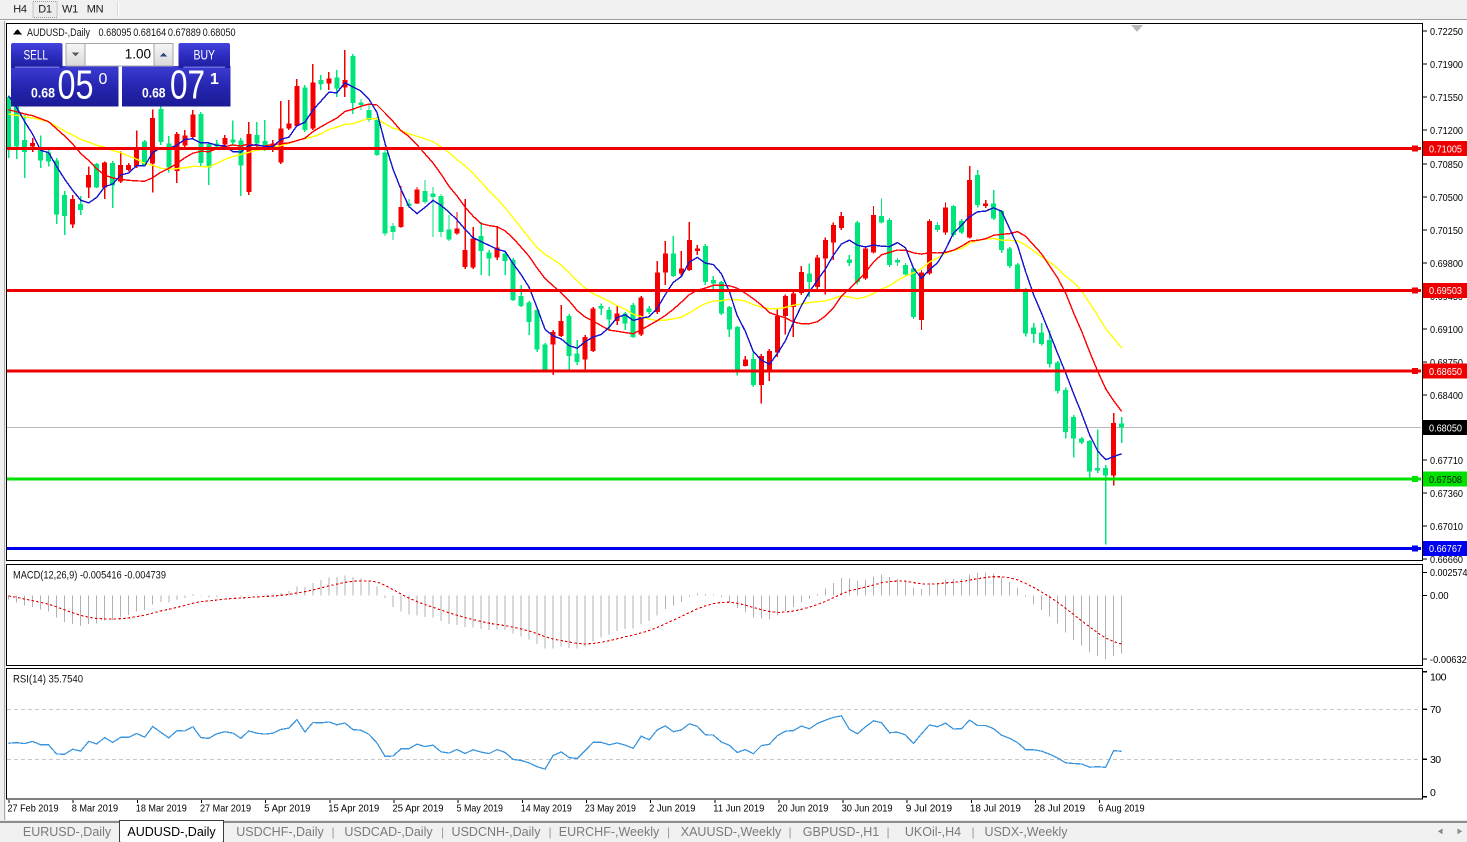 This screenshot has width=1467, height=842. What do you see at coordinates (1446, 264) in the screenshot?
I see `svg-text: 0.69800` at bounding box center [1446, 264].